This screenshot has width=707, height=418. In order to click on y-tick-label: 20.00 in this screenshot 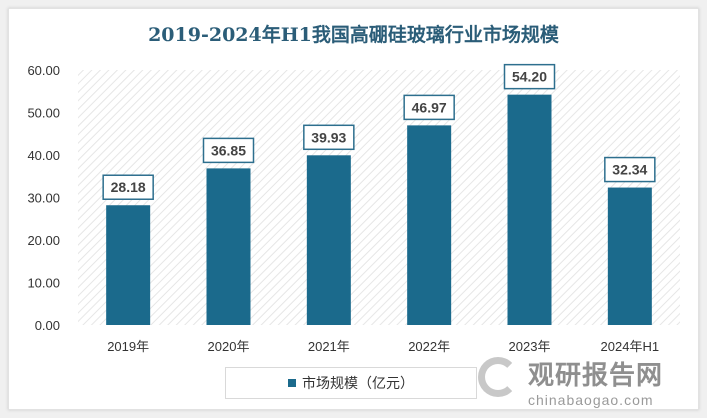, I will do `click(43, 240)`.